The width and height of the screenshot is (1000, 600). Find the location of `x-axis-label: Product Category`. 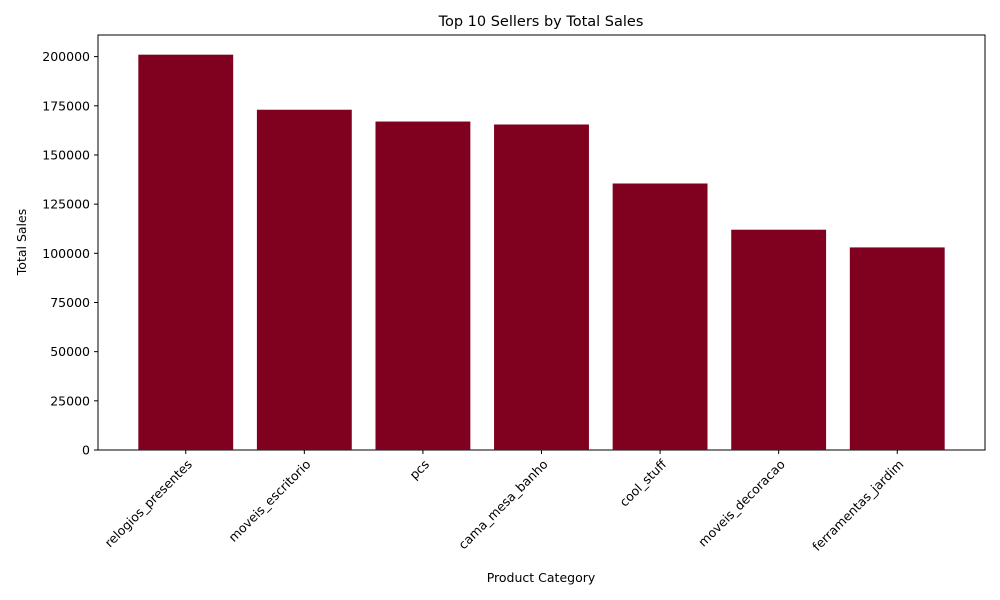

x-axis-label: Product Category is located at coordinates (541, 577).